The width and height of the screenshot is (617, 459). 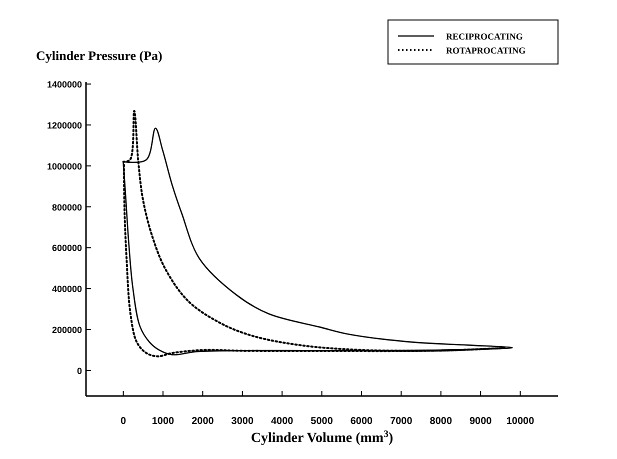 I want to click on y-tick-label: 1000000, so click(x=64, y=166).